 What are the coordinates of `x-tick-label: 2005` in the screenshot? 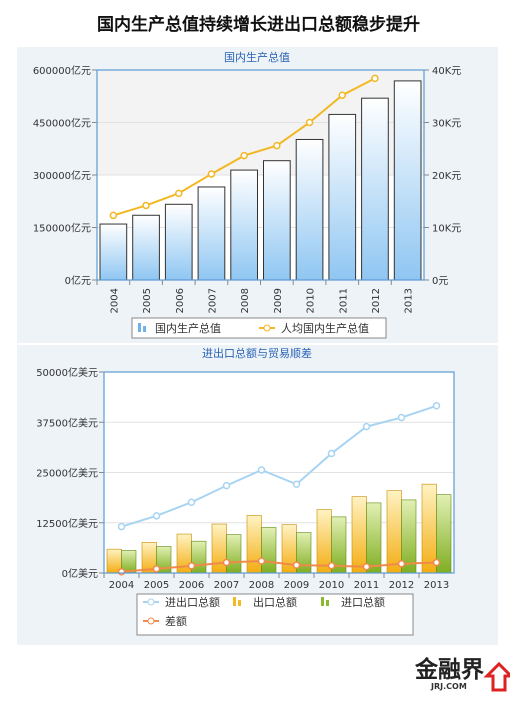 It's located at (147, 300).